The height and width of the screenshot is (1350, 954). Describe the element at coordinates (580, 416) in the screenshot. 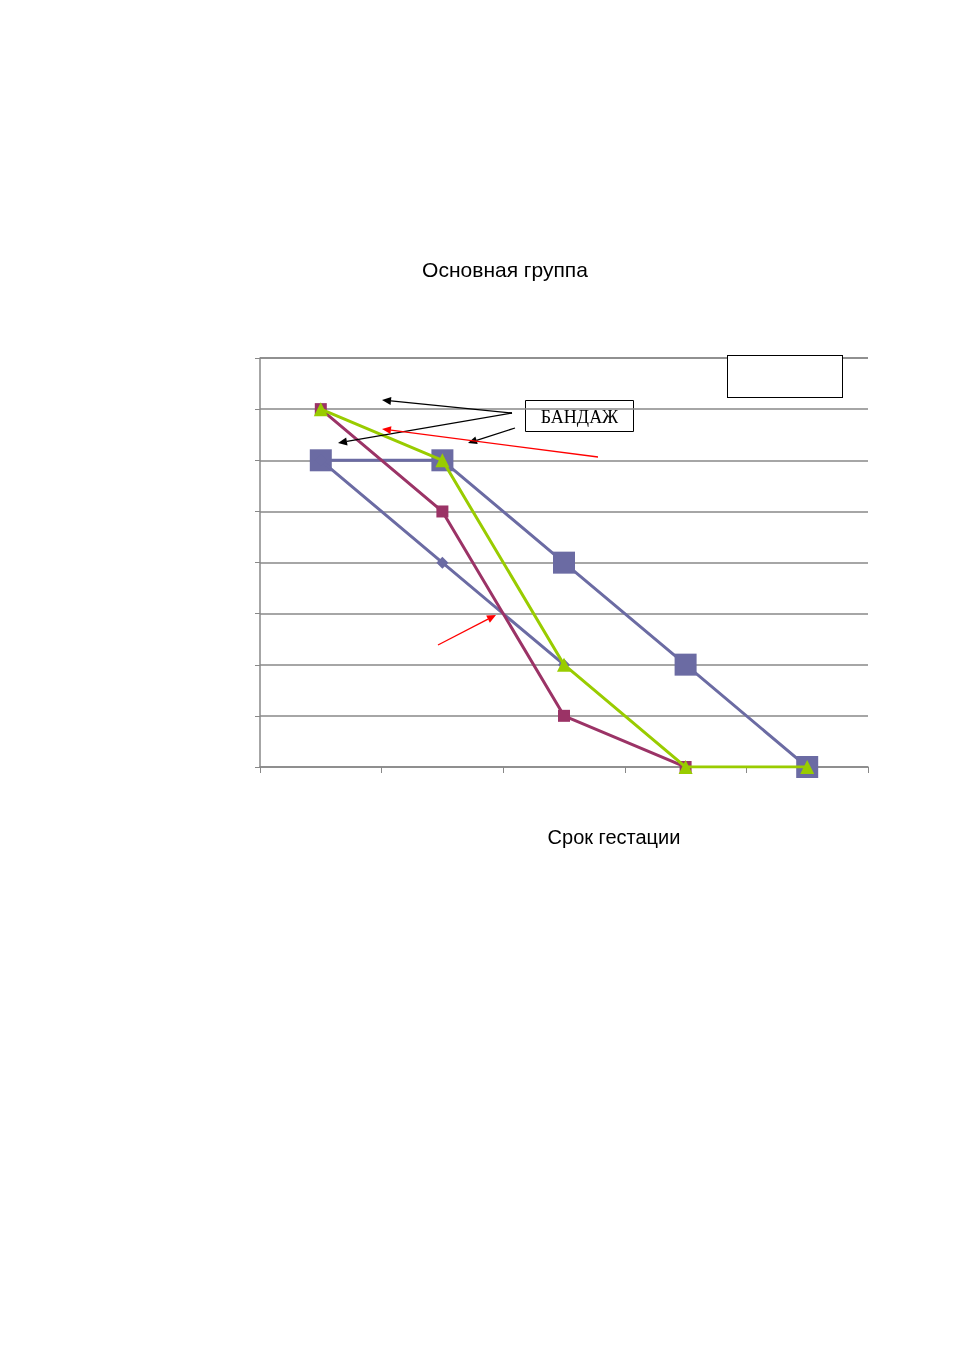

I see `annotation: БАНДАЖ` at that location.